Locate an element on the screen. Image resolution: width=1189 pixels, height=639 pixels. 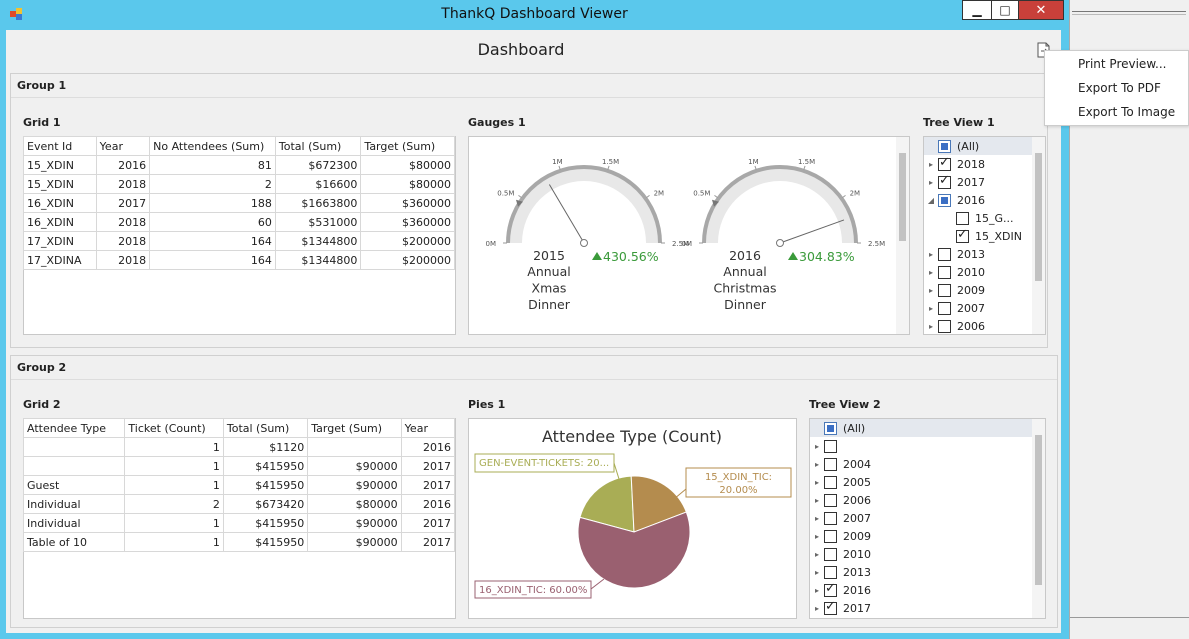
tree-view-2-item: ▸ 2004 is located at coordinates (921, 464).